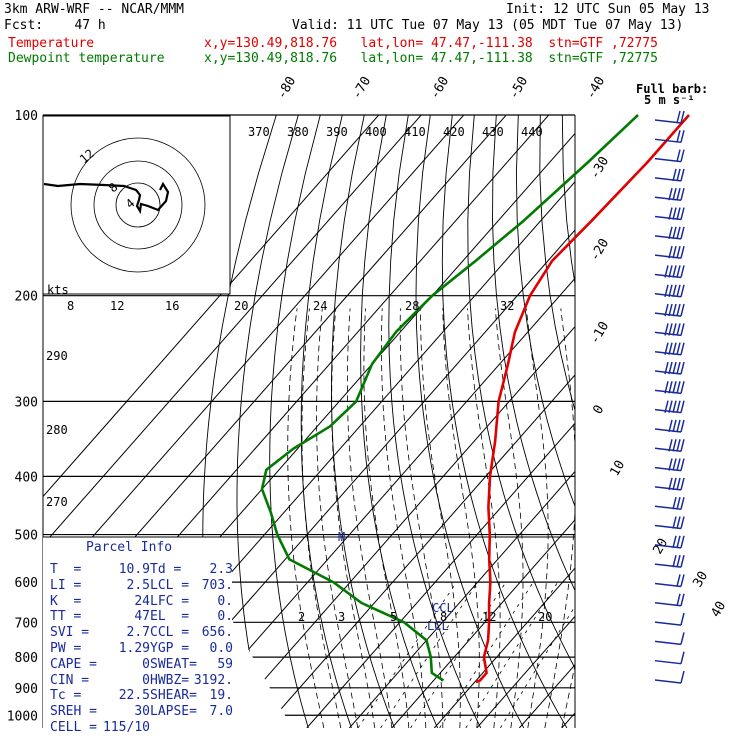  What do you see at coordinates (286, 88) in the screenshot?
I see `isotherm-label: -80` at bounding box center [286, 88].